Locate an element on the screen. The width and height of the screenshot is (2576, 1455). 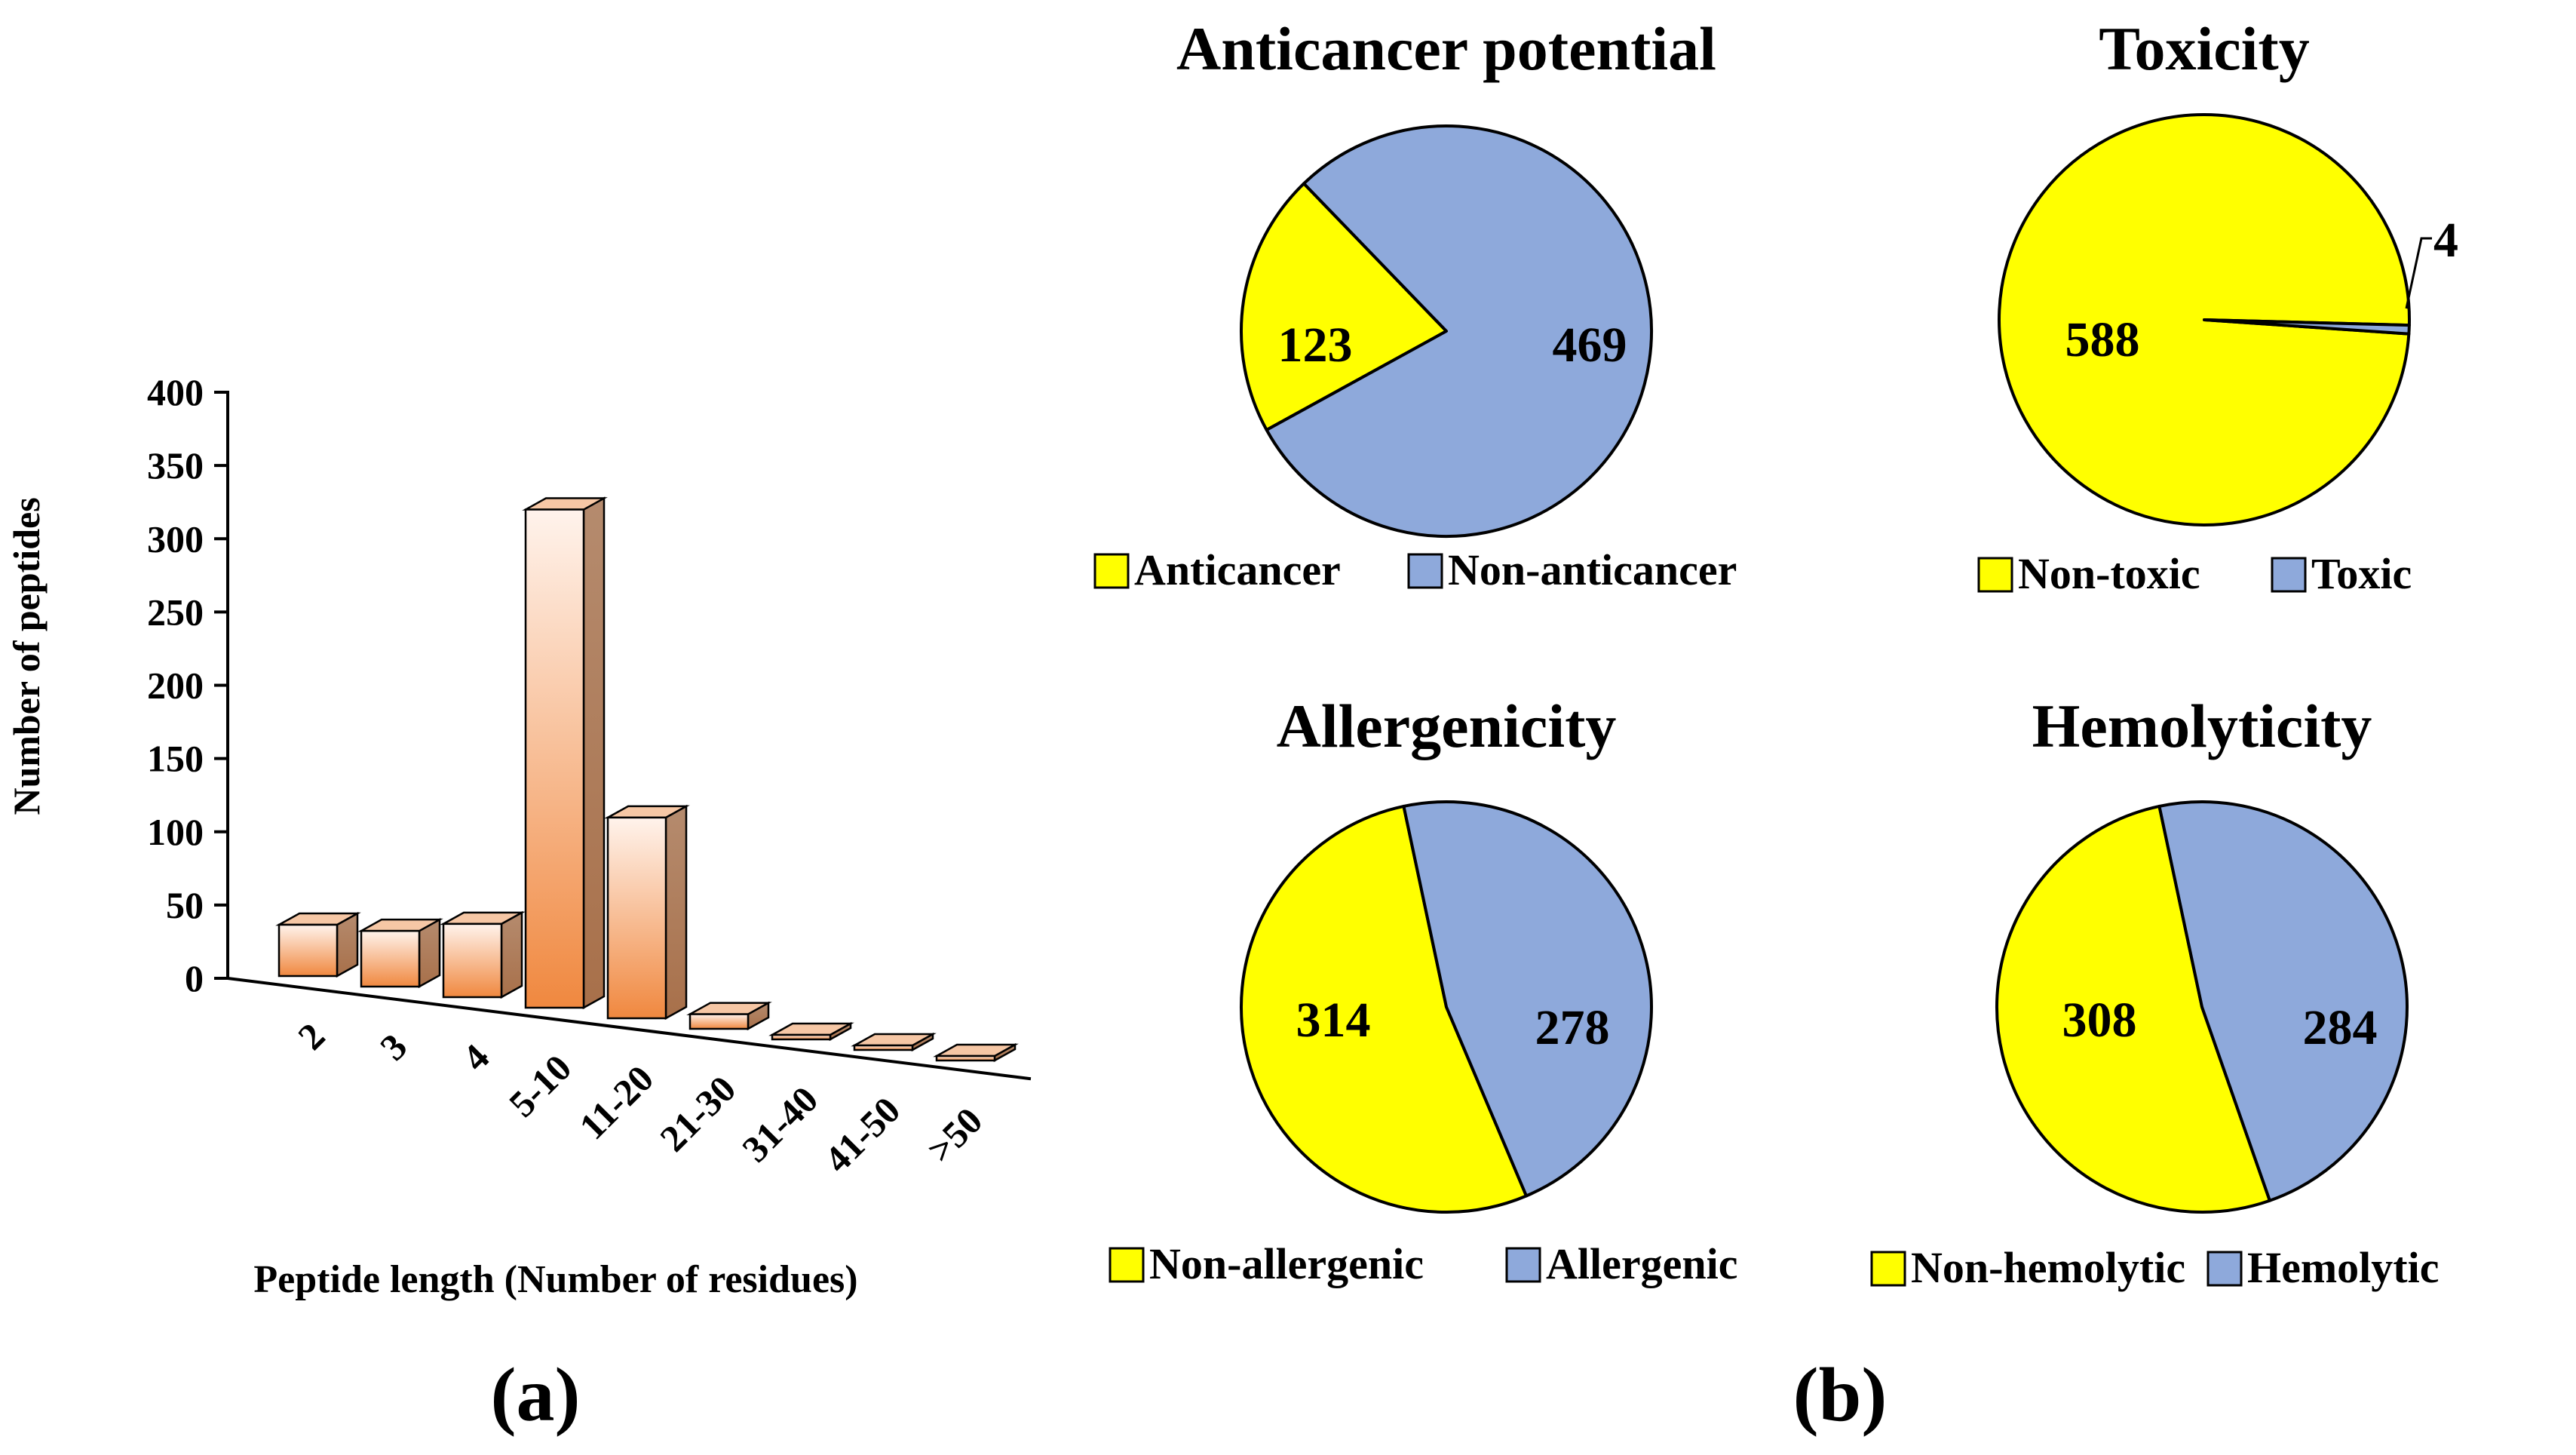
pie-slice-hemolytic is located at coordinates (2283, 1001).